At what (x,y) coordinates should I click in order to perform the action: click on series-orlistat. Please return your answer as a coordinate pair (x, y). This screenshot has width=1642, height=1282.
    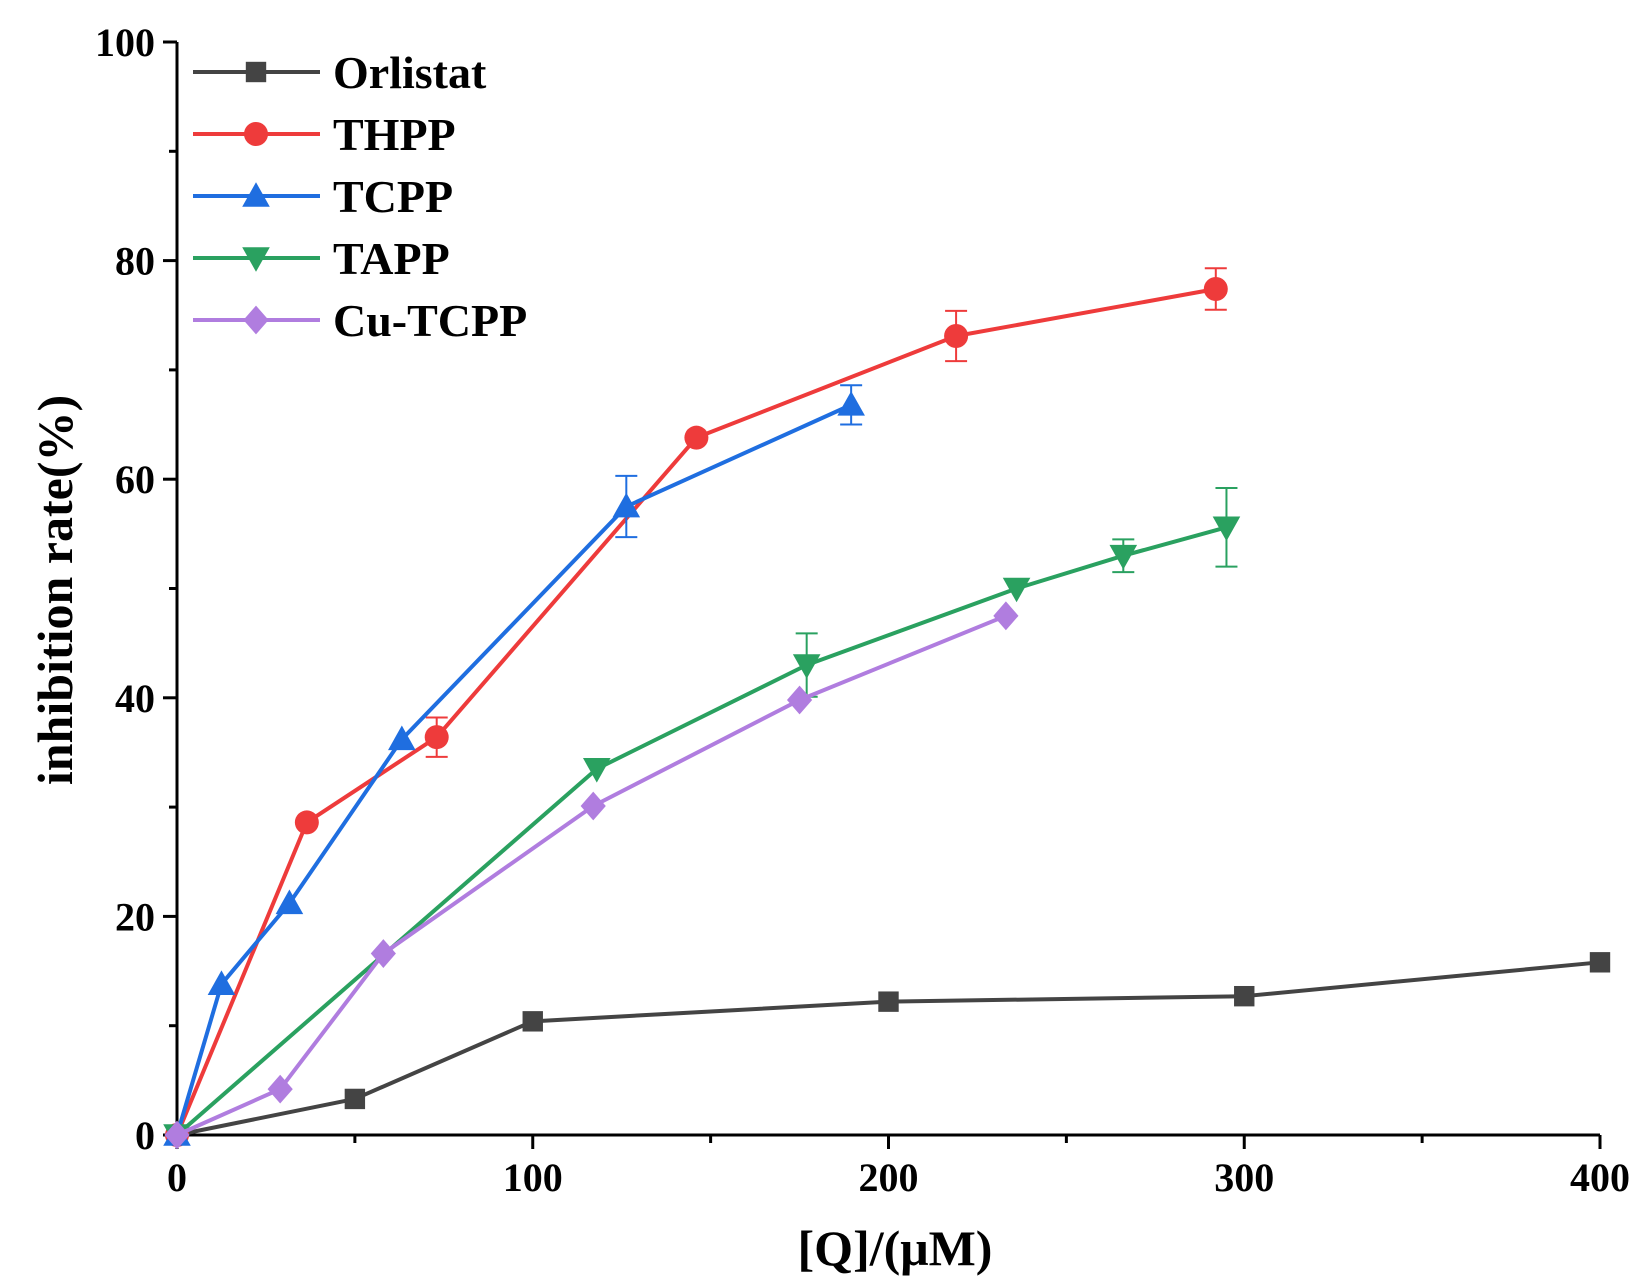
    Looking at the image, I should click on (888, 1049).